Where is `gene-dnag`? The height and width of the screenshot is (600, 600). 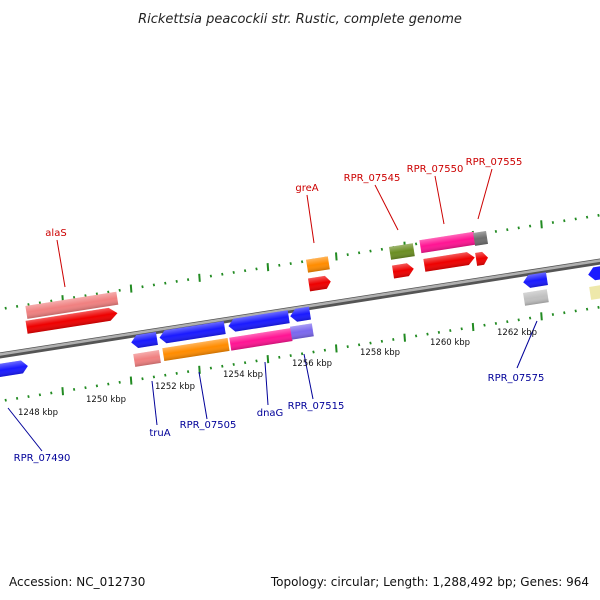
gene-dnag is located at coordinates (261, 339).